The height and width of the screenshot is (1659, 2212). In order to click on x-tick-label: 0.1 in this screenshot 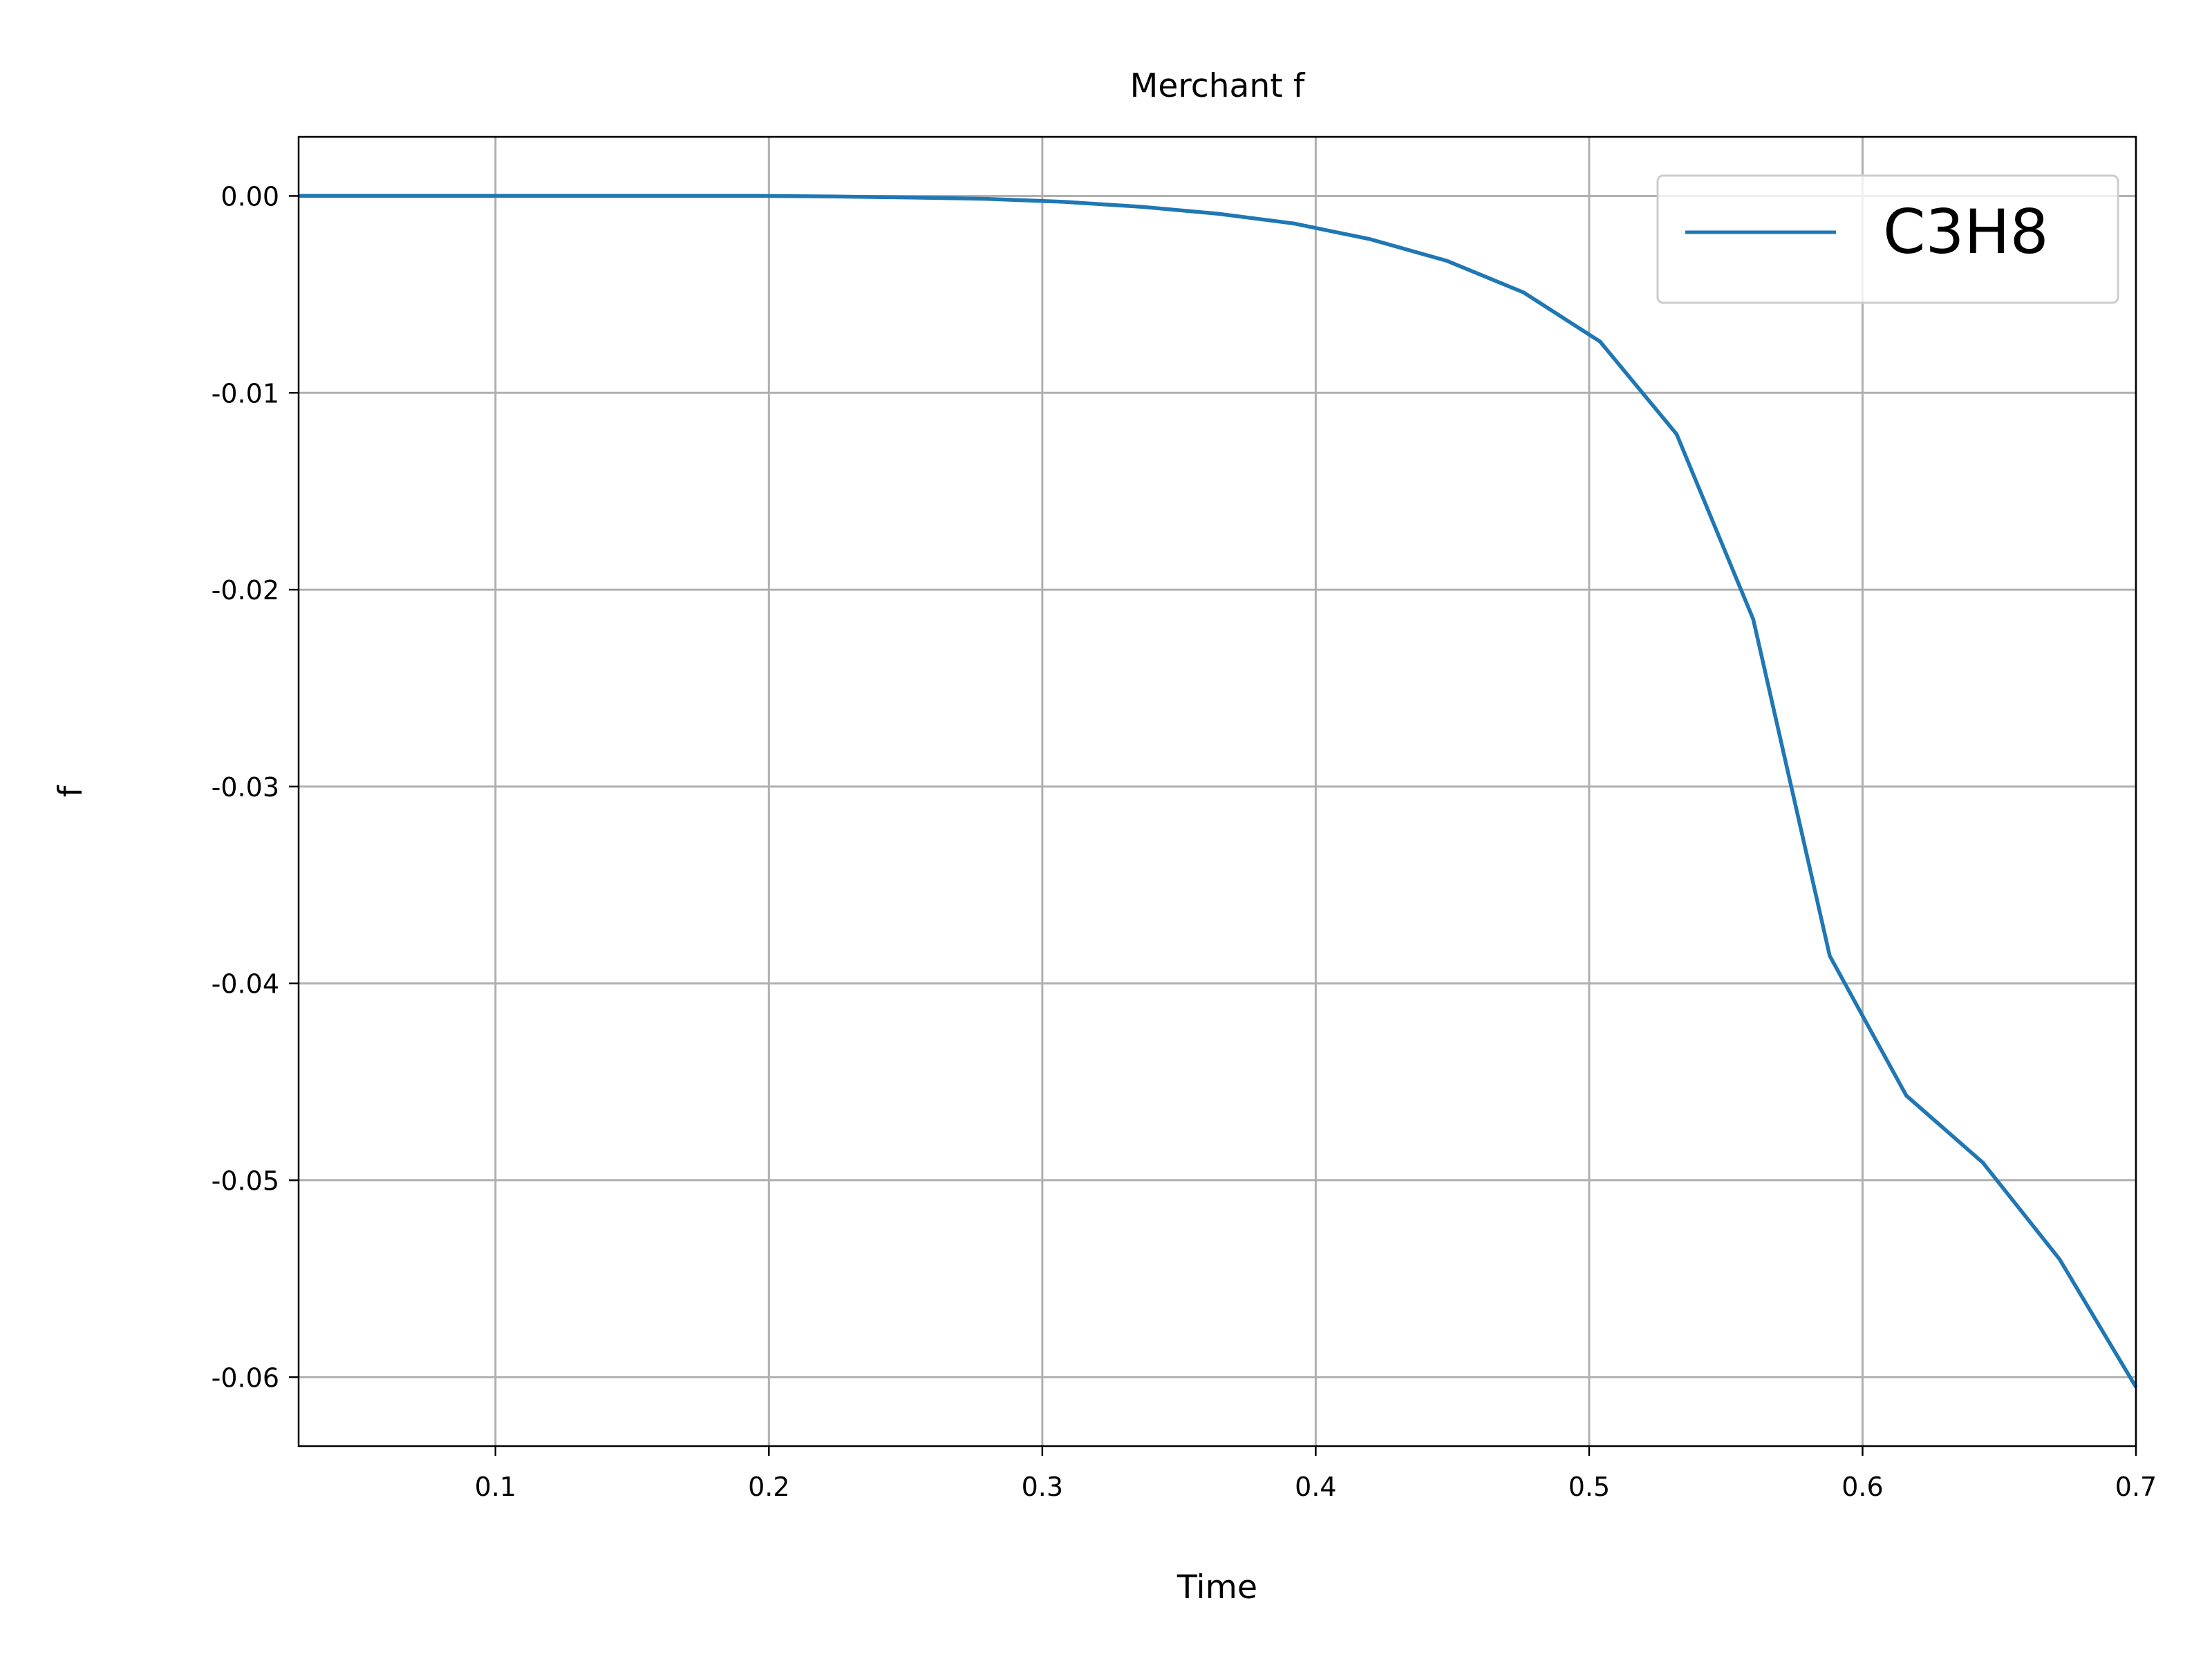, I will do `click(495, 1487)`.